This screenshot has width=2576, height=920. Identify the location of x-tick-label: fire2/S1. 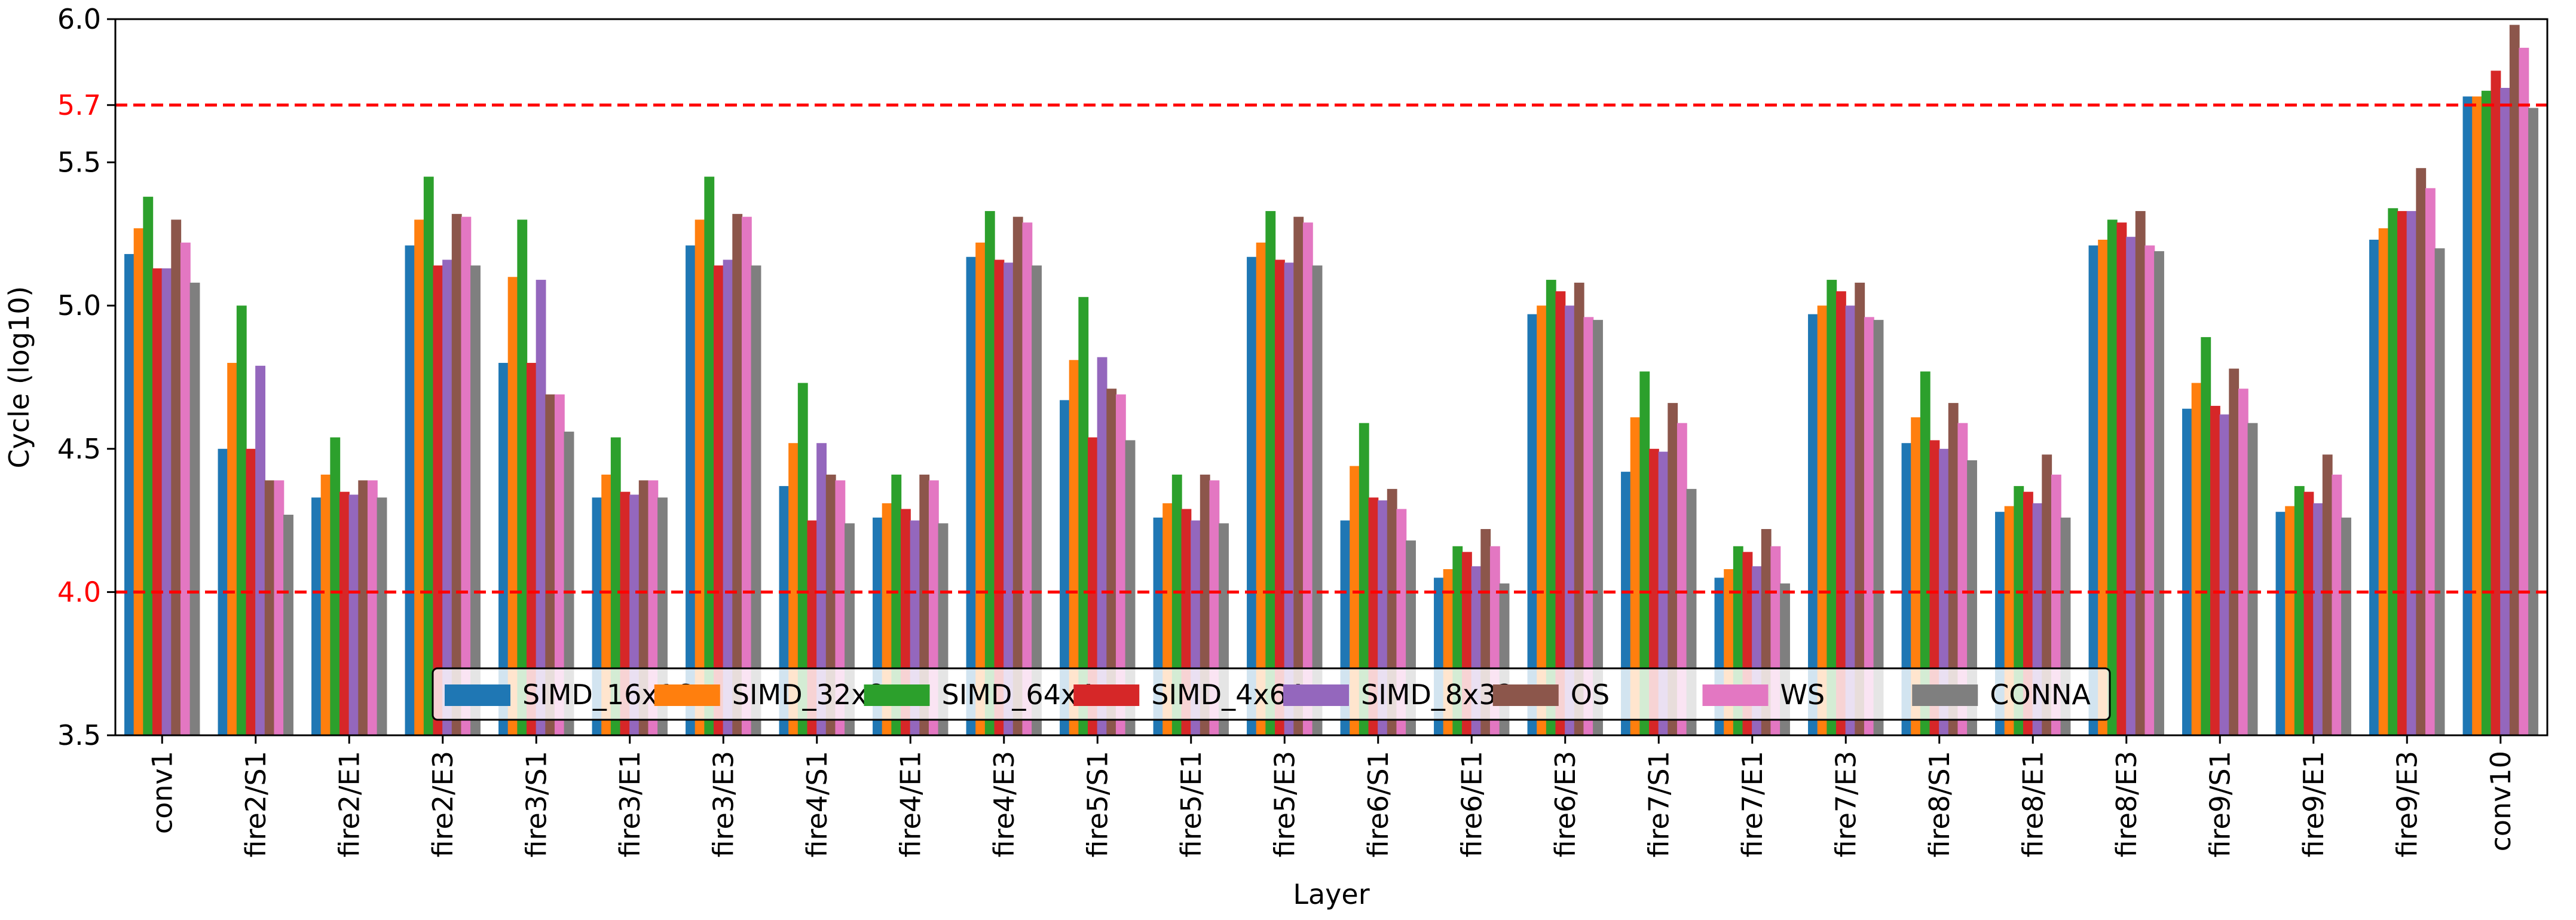
(256, 804).